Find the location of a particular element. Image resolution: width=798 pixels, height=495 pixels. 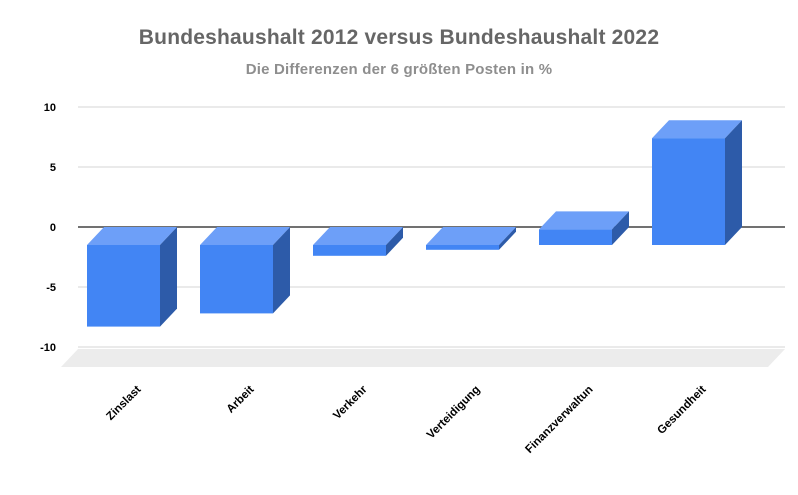

bar-column-verteidigung is located at coordinates (471, 238).